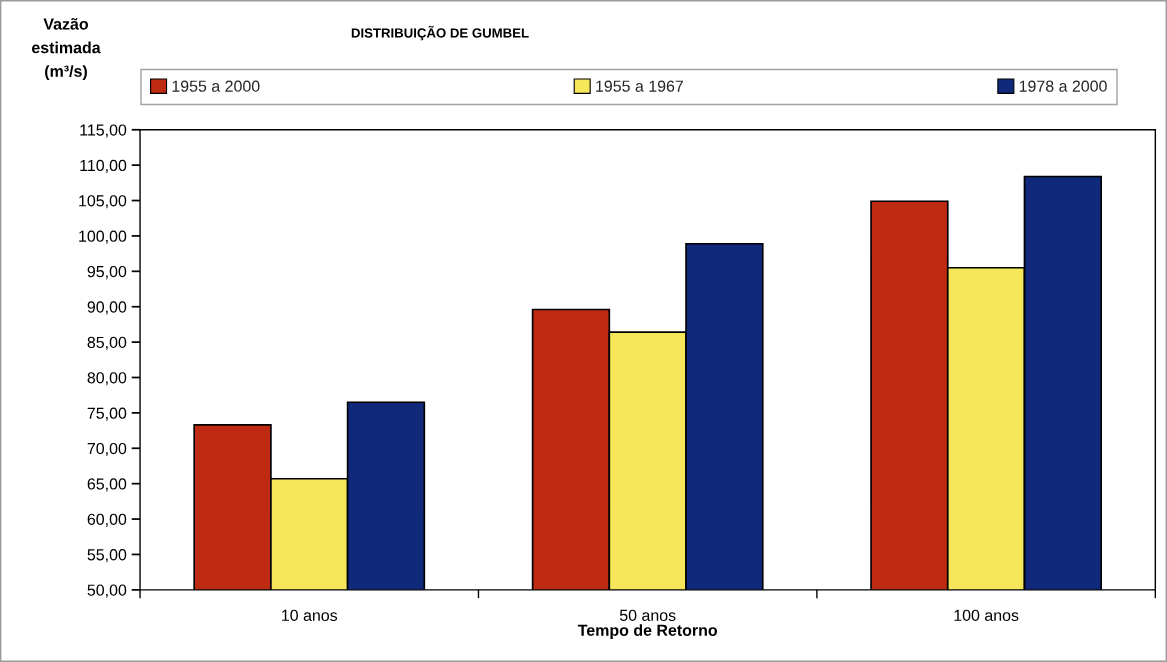 Image resolution: width=1167 pixels, height=662 pixels. What do you see at coordinates (1063, 86) in the screenshot?
I see `legend-label: 1978 a 2000` at bounding box center [1063, 86].